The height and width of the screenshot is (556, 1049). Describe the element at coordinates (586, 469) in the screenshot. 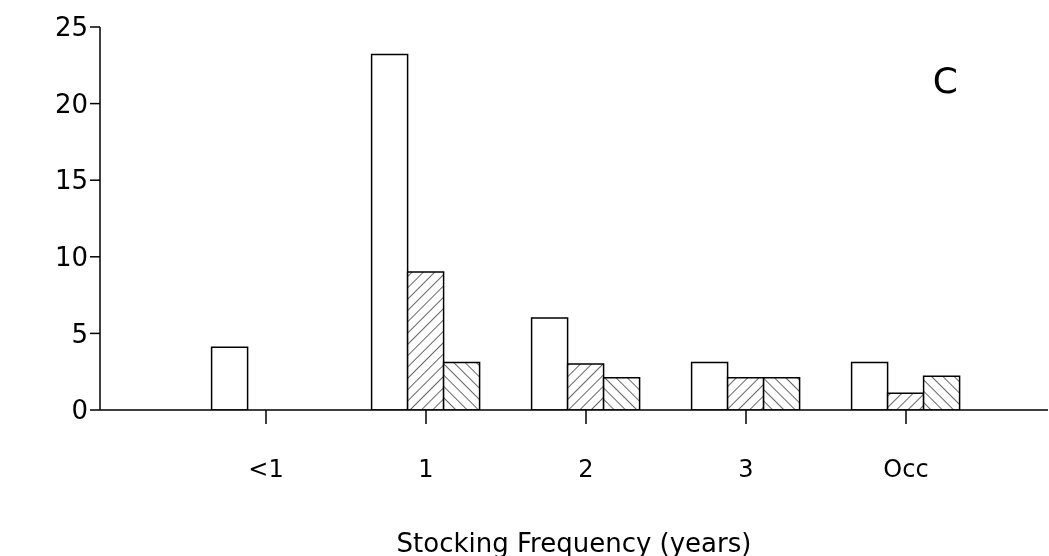

I see `x-tick-label: 2` at that location.